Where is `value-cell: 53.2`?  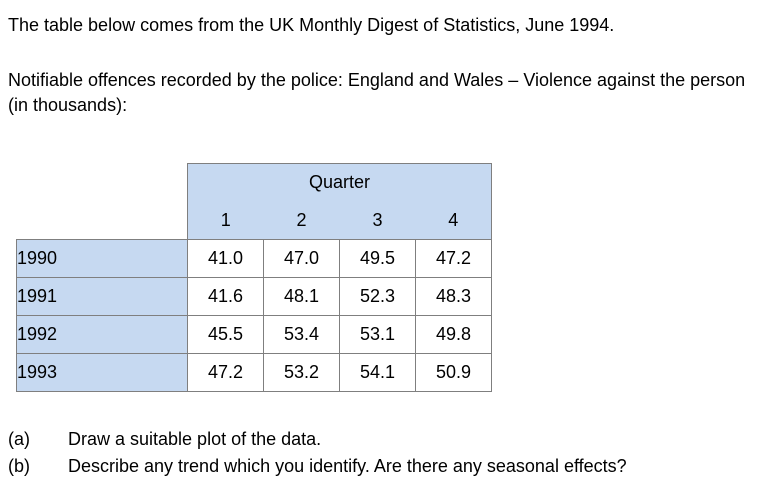 value-cell: 53.2 is located at coordinates (301, 372).